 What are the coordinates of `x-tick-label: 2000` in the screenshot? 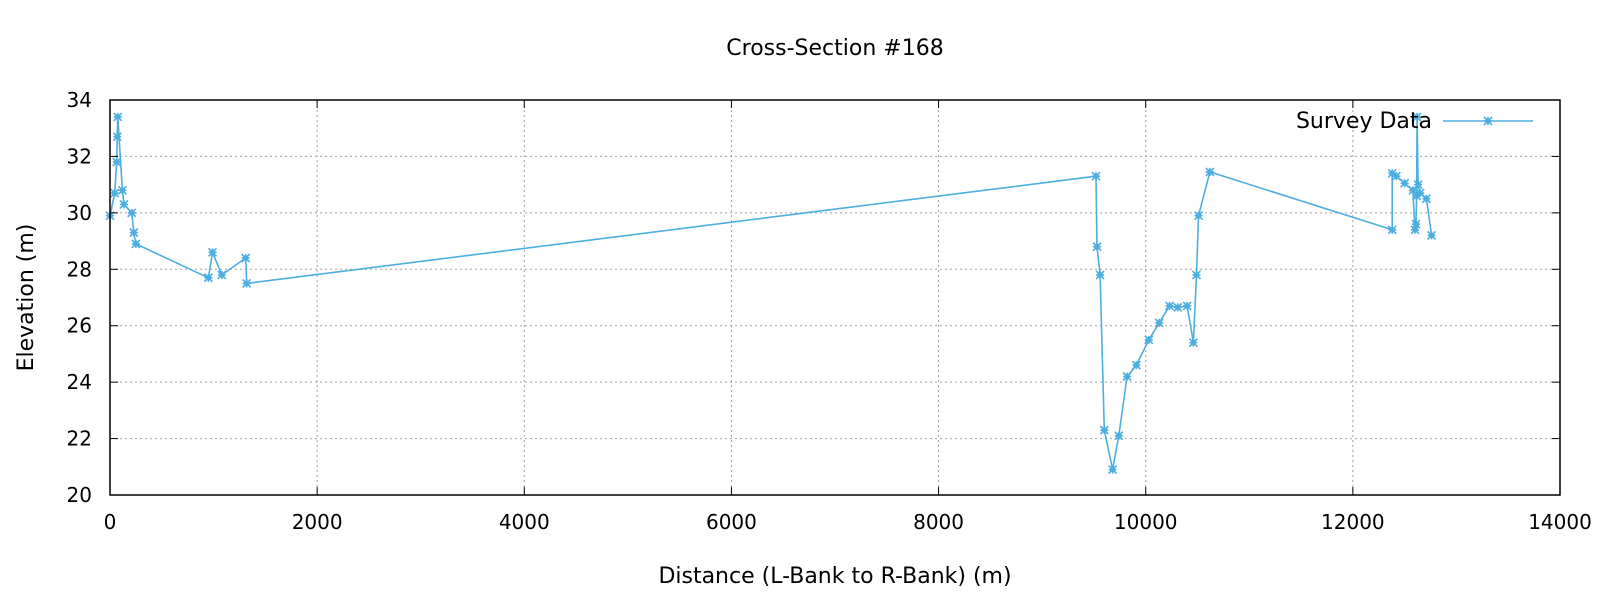 It's located at (317, 522).